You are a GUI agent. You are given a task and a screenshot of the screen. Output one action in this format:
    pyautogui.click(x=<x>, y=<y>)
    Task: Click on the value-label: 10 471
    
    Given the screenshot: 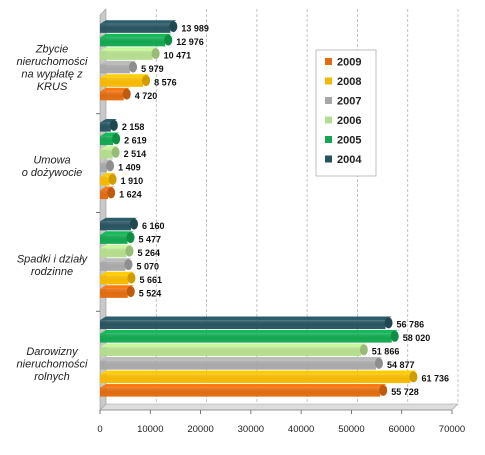 What is the action you would take?
    pyautogui.click(x=178, y=55)
    